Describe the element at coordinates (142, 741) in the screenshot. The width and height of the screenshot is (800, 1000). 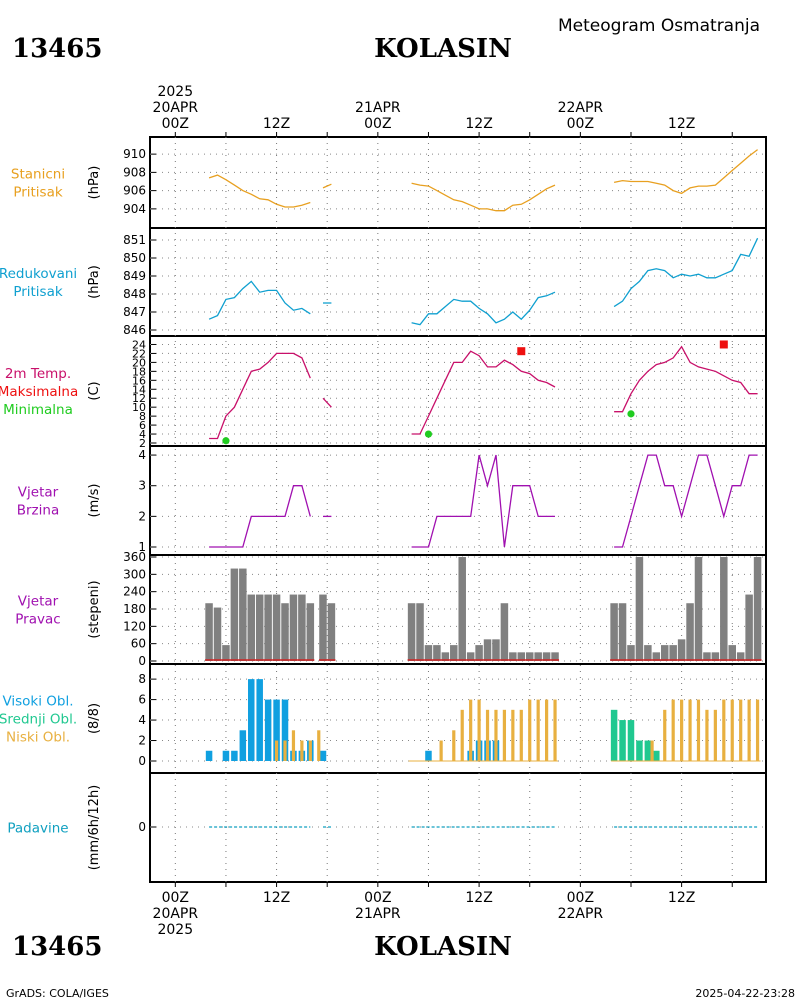
I see `y-tick-label: 2` at that location.